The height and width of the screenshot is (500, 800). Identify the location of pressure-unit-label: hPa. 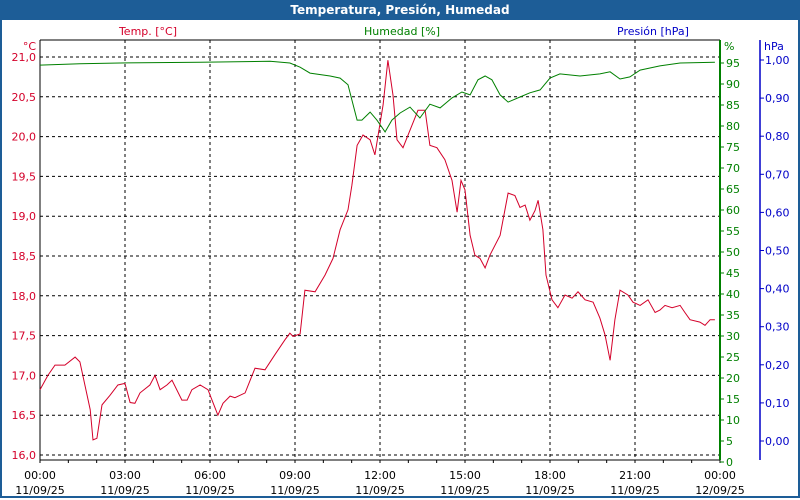
(774, 46).